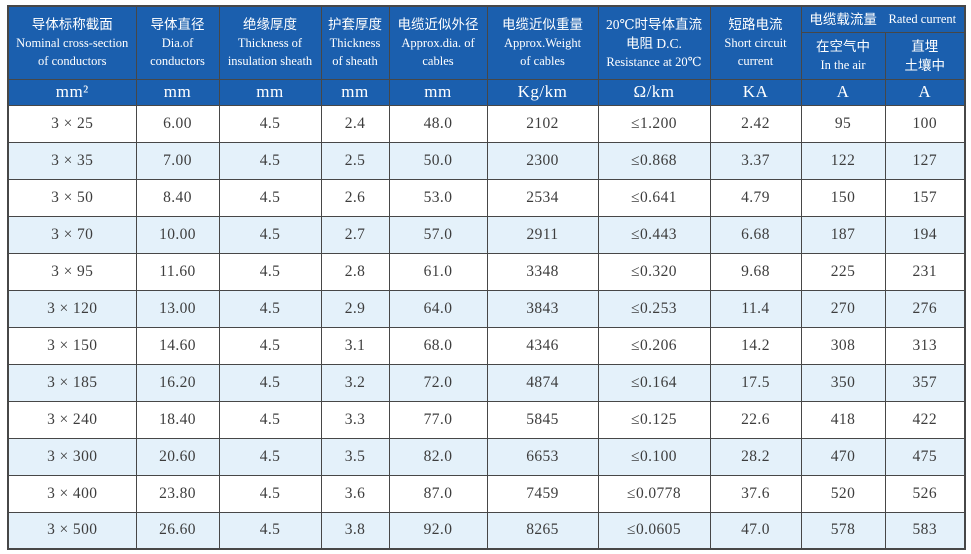 The image size is (971, 554). Describe the element at coordinates (654, 308) in the screenshot. I see `table-cell: ≤0.253` at that location.